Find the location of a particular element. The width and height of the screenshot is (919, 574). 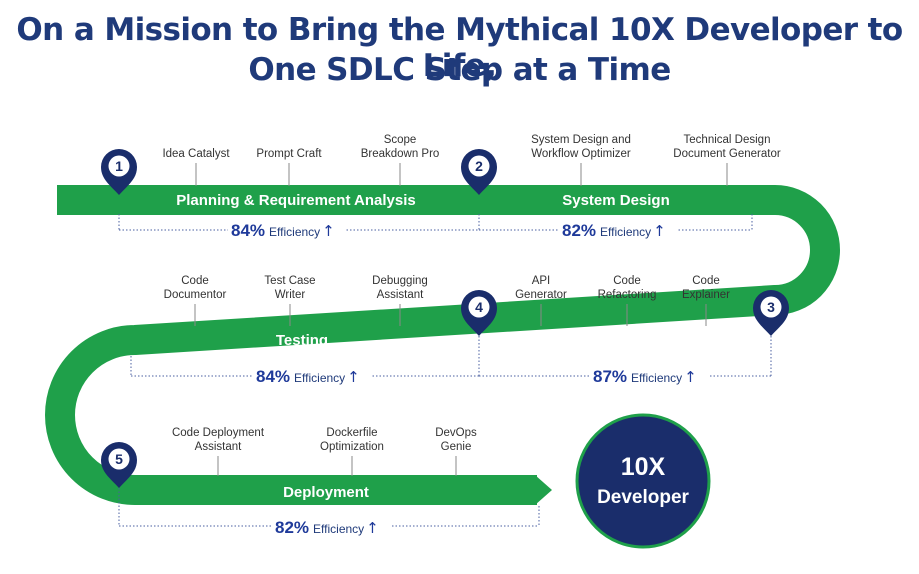

efficiency-deployment: 82% Efficiency ↑ is located at coordinates (331, 527).